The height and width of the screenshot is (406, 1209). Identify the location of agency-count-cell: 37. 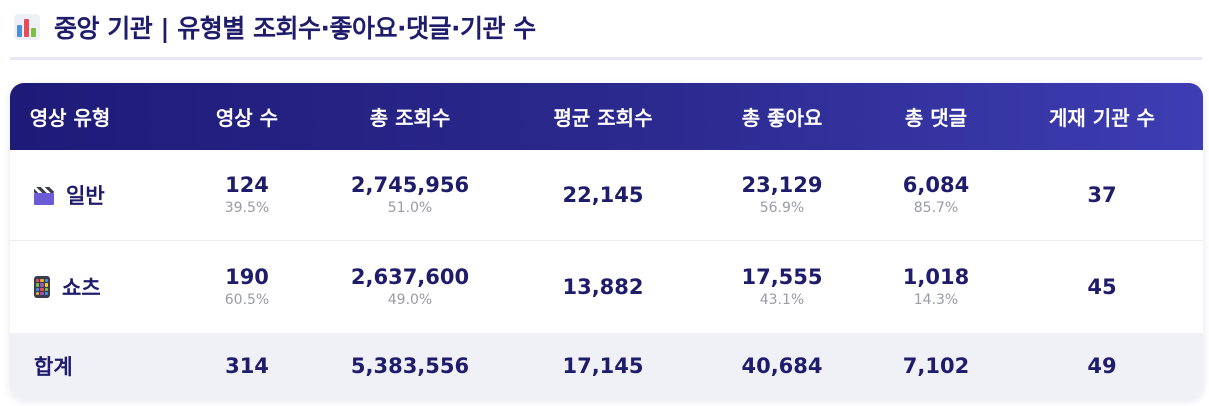
(1102, 195).